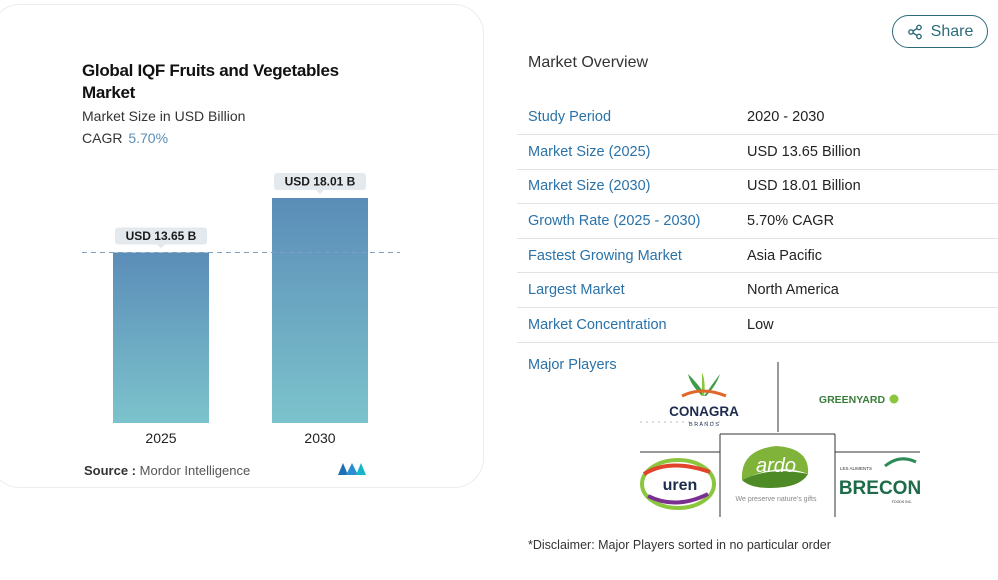 This screenshot has height=580, width=998. What do you see at coordinates (872, 118) in the screenshot?
I see `overview-value: 2020 - 2030` at bounding box center [872, 118].